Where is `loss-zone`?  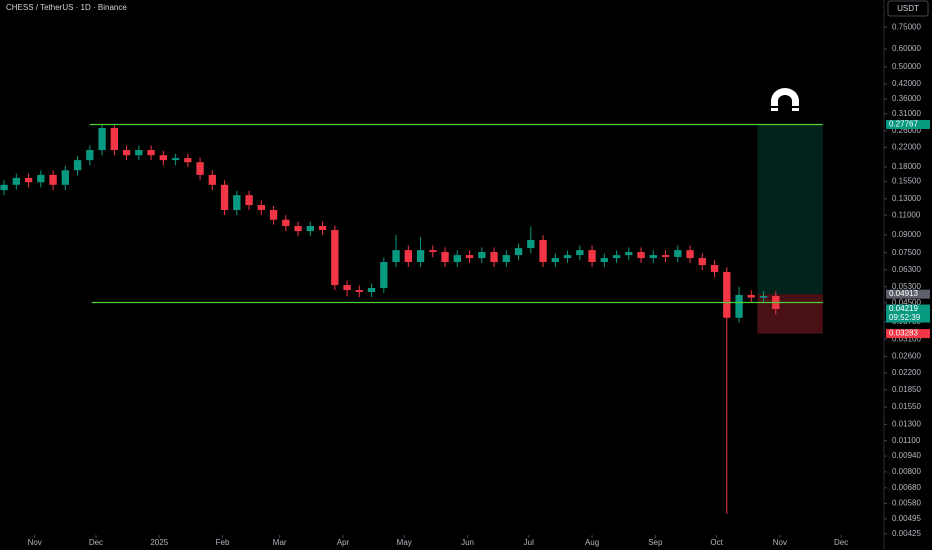
loss-zone is located at coordinates (790, 314).